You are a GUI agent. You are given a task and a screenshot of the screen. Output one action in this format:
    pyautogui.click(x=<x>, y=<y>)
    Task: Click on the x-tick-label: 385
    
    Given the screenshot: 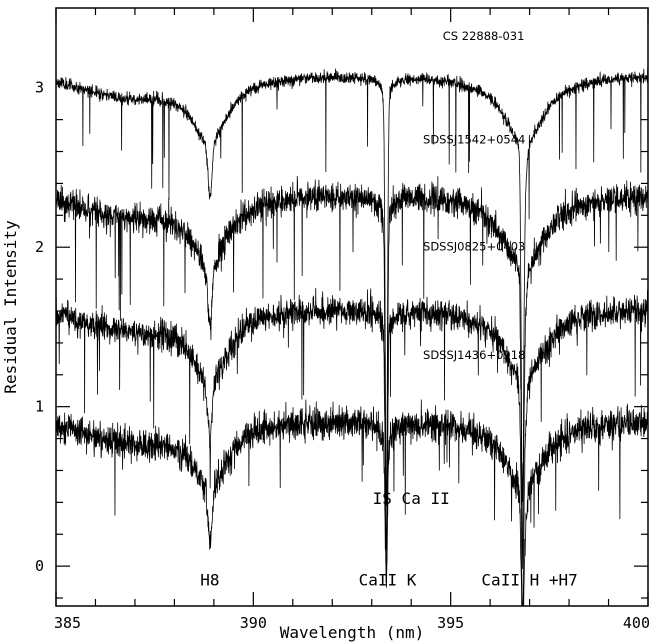 What is the action you would take?
    pyautogui.click(x=67, y=623)
    